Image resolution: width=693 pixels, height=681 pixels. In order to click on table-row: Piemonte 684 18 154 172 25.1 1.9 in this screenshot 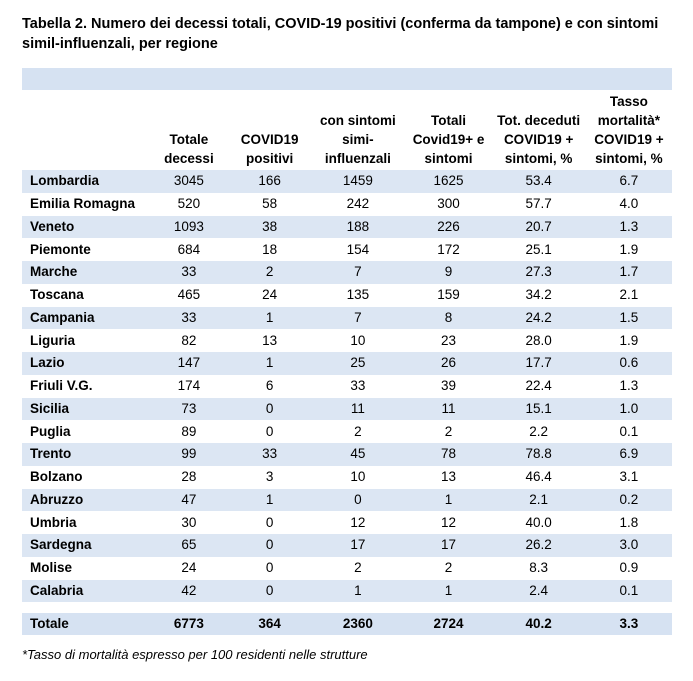, I will do `click(347, 249)`.